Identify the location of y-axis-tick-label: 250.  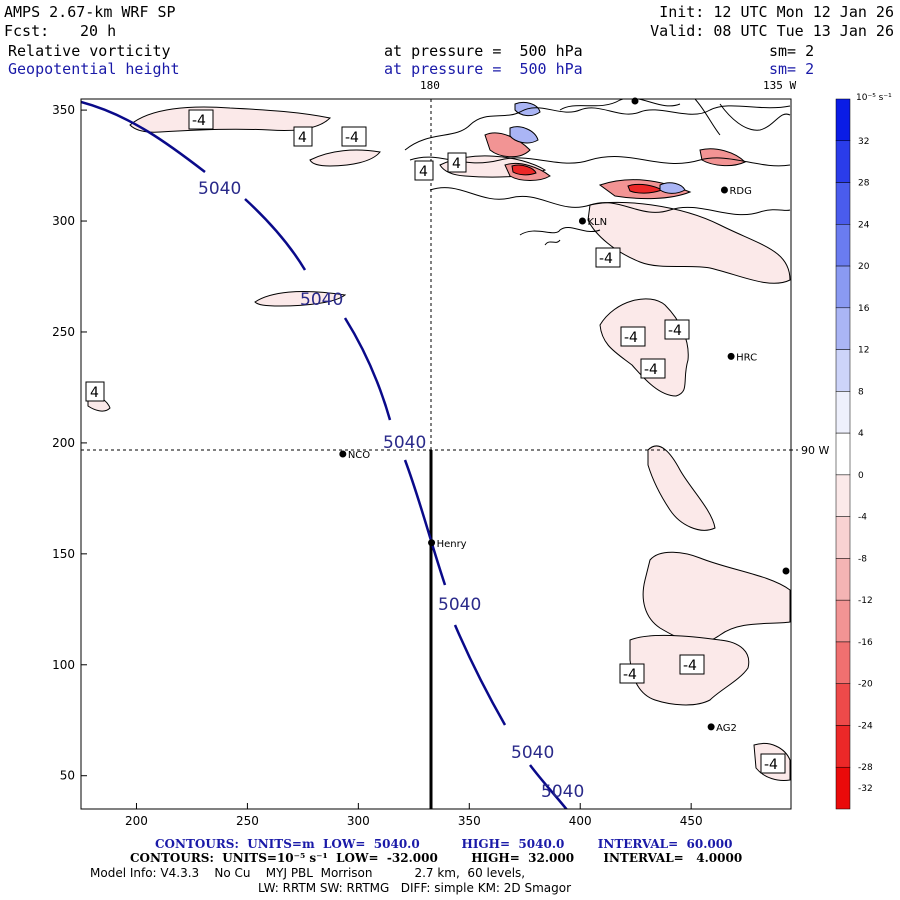
(63, 332).